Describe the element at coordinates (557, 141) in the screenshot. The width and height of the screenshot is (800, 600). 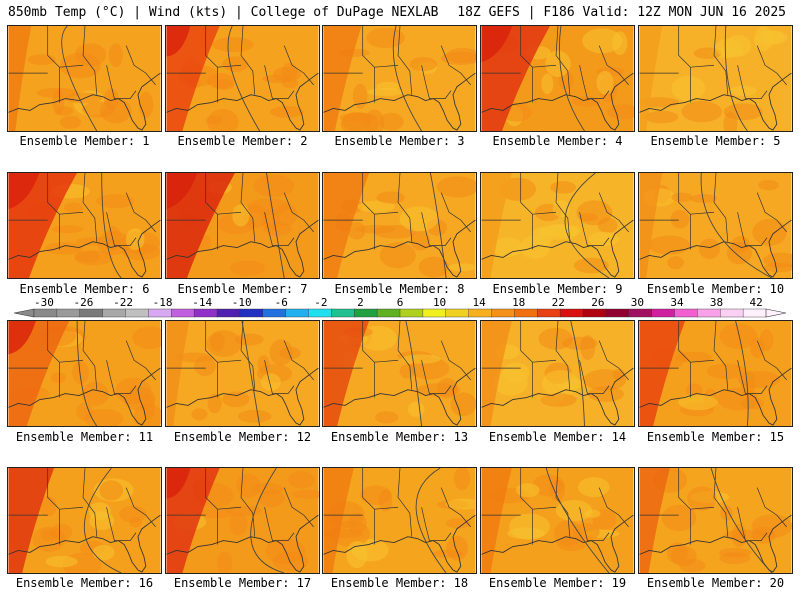
I see `ensemble-member-label: Ensemble Member: 4` at that location.